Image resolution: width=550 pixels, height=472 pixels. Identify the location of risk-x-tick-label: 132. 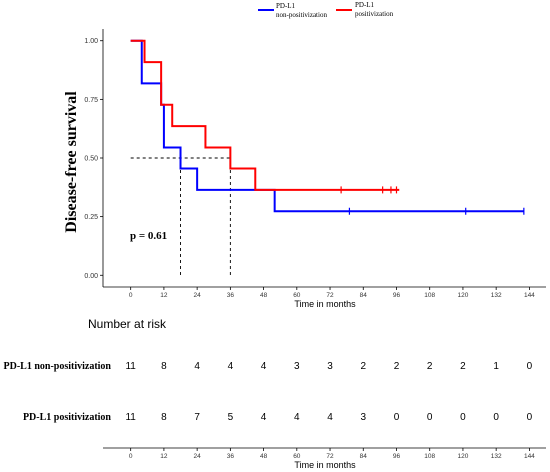
(496, 456).